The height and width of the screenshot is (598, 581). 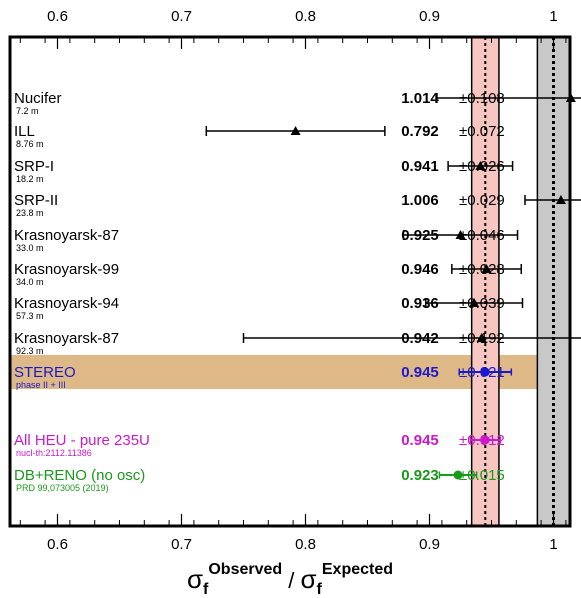 What do you see at coordinates (305, 544) in the screenshot?
I see `bottom-tick-label: 0.8` at bounding box center [305, 544].